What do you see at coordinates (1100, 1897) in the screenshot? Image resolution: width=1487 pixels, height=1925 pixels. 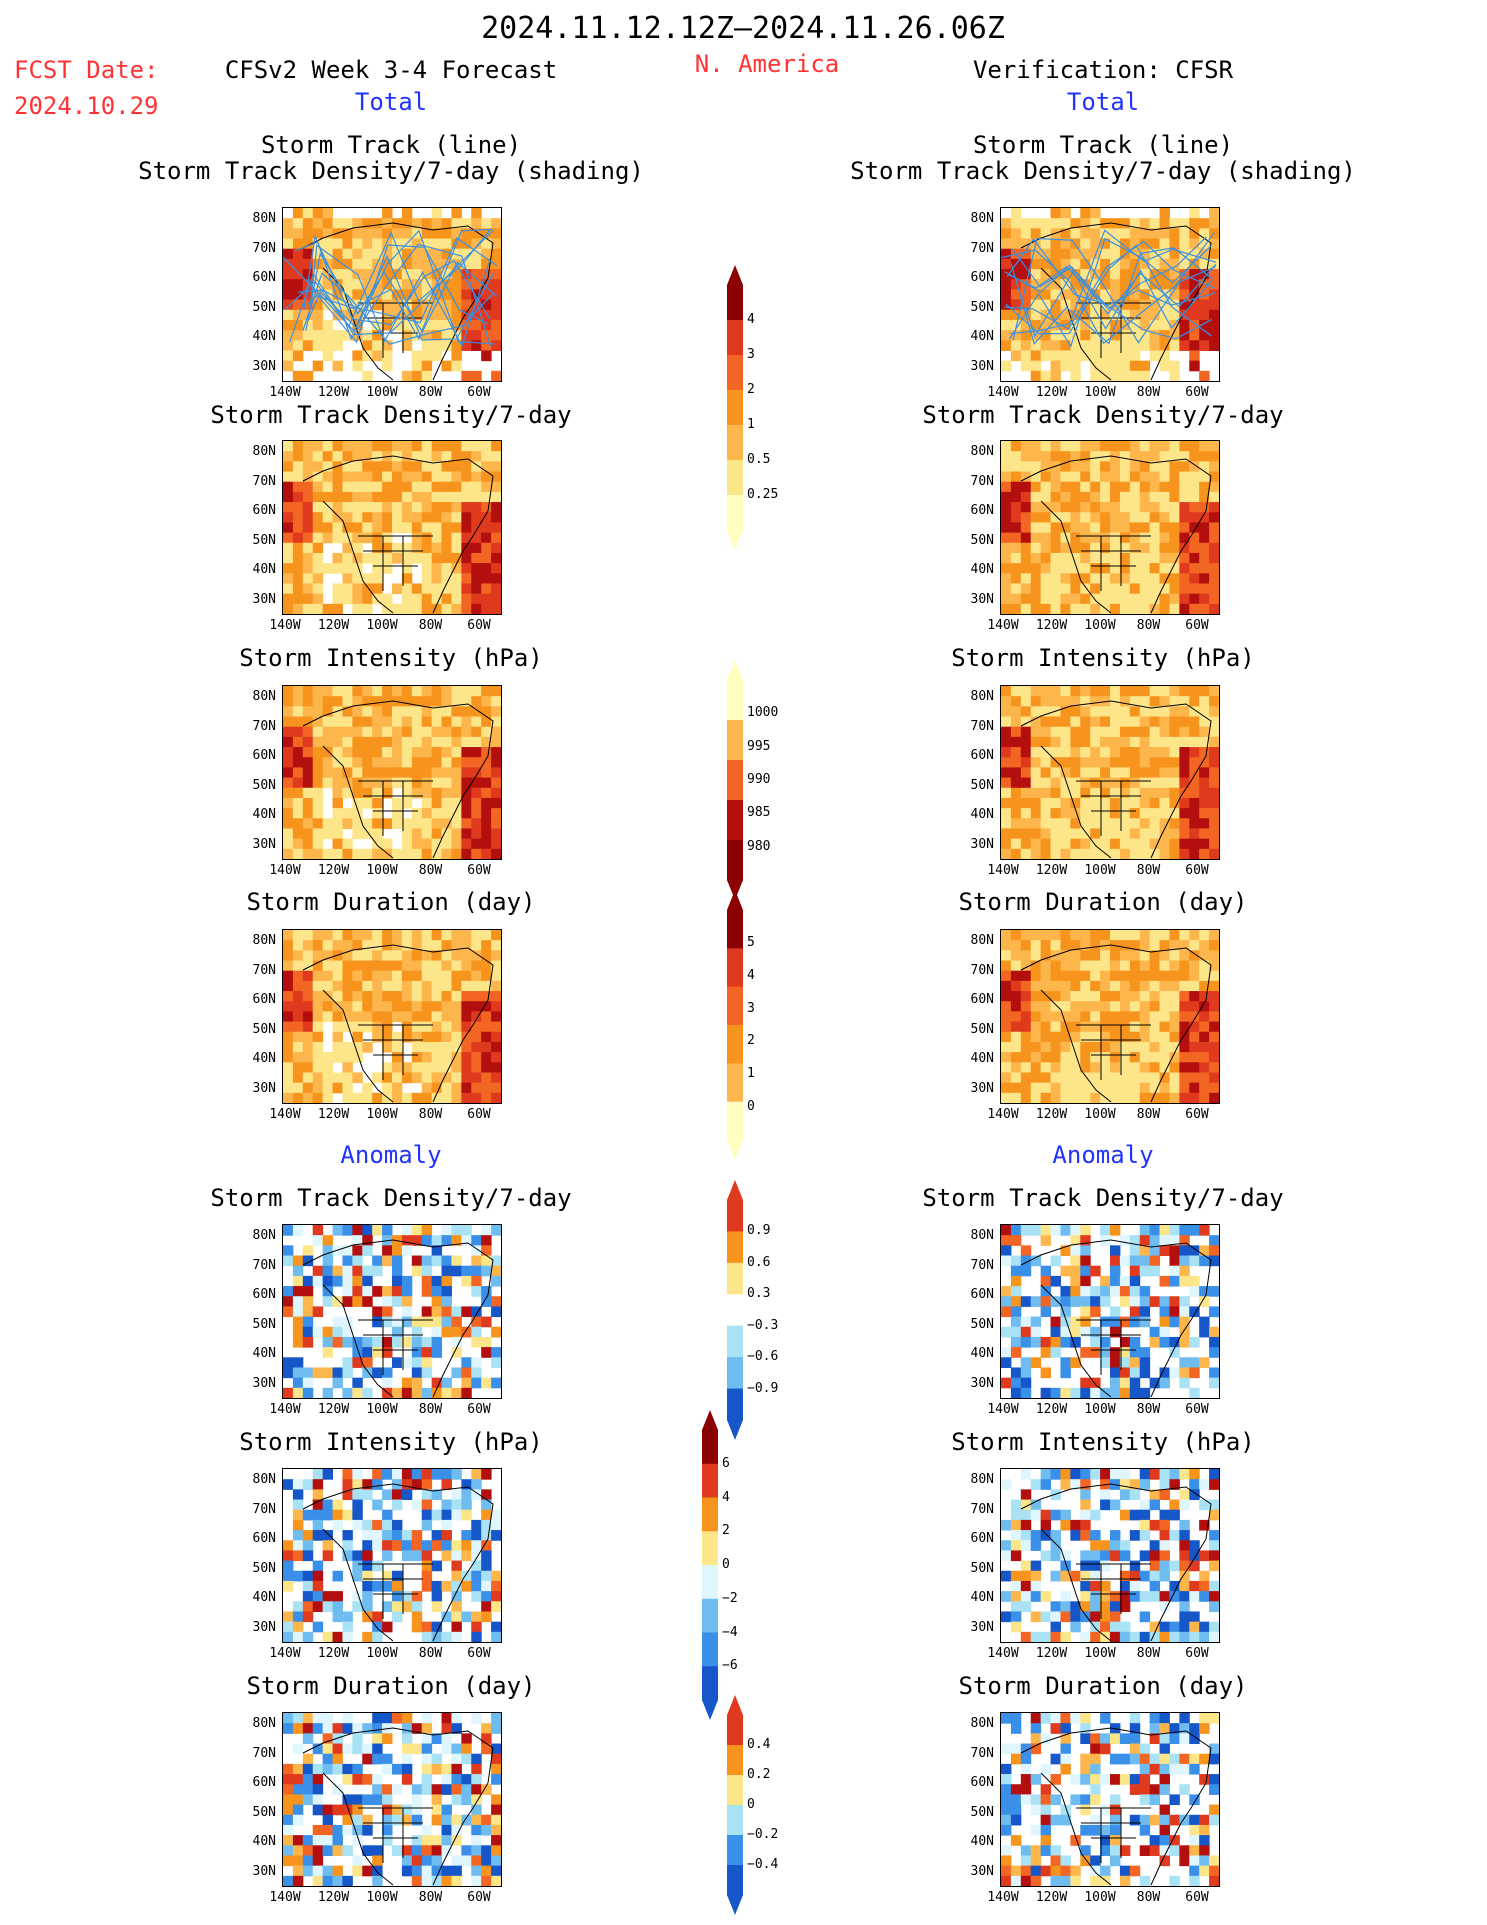 I see `lon-label: 100W` at bounding box center [1100, 1897].